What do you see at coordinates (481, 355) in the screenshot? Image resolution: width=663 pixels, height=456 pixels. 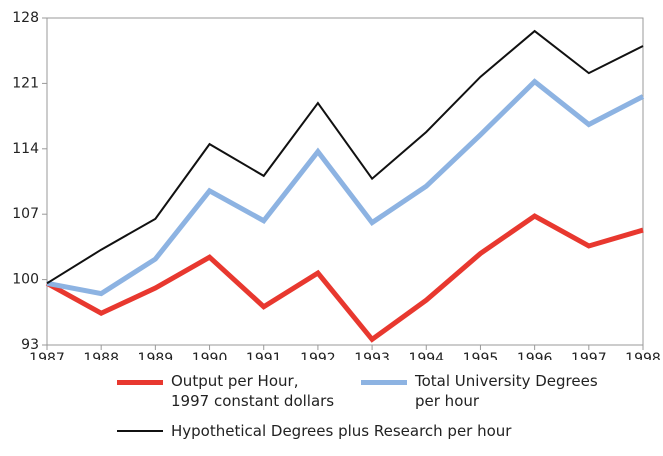 I see `x-tick-label: 1995` at bounding box center [481, 355].